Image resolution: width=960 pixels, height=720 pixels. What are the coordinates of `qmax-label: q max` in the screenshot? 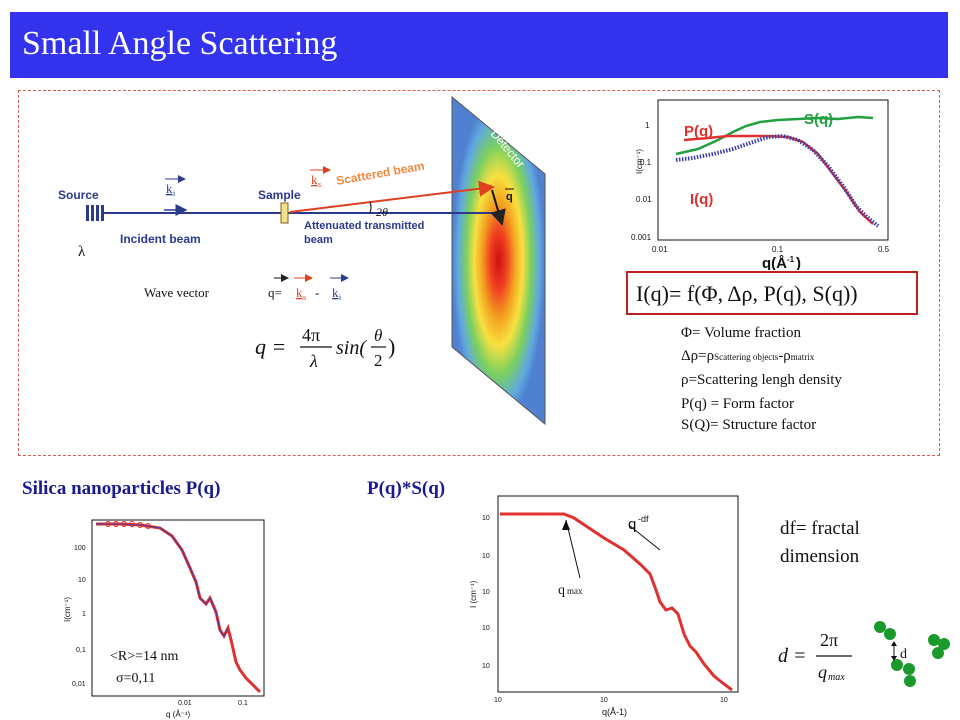 It's located at (570, 590).